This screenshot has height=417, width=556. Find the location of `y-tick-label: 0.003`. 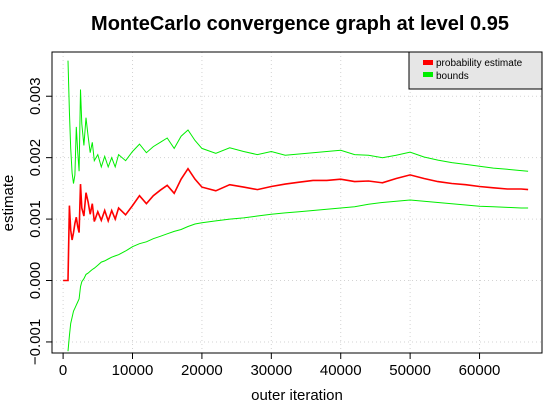

y-tick-label: 0.003 is located at coordinates (35, 96).